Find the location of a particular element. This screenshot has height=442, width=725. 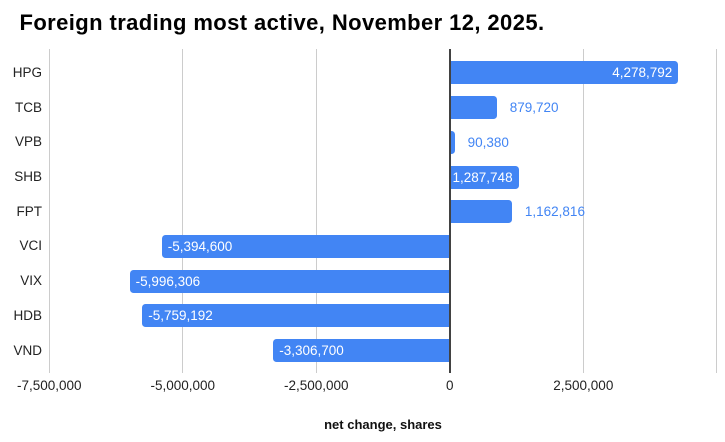

bar-fpt is located at coordinates (480, 212).